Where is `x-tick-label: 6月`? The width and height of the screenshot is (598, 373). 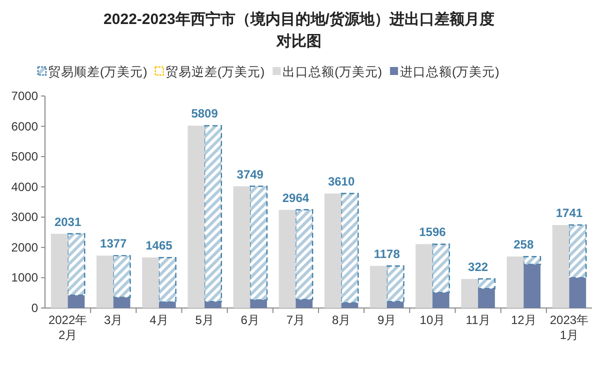
x-tick-label: 6月 is located at coordinates (250, 320).